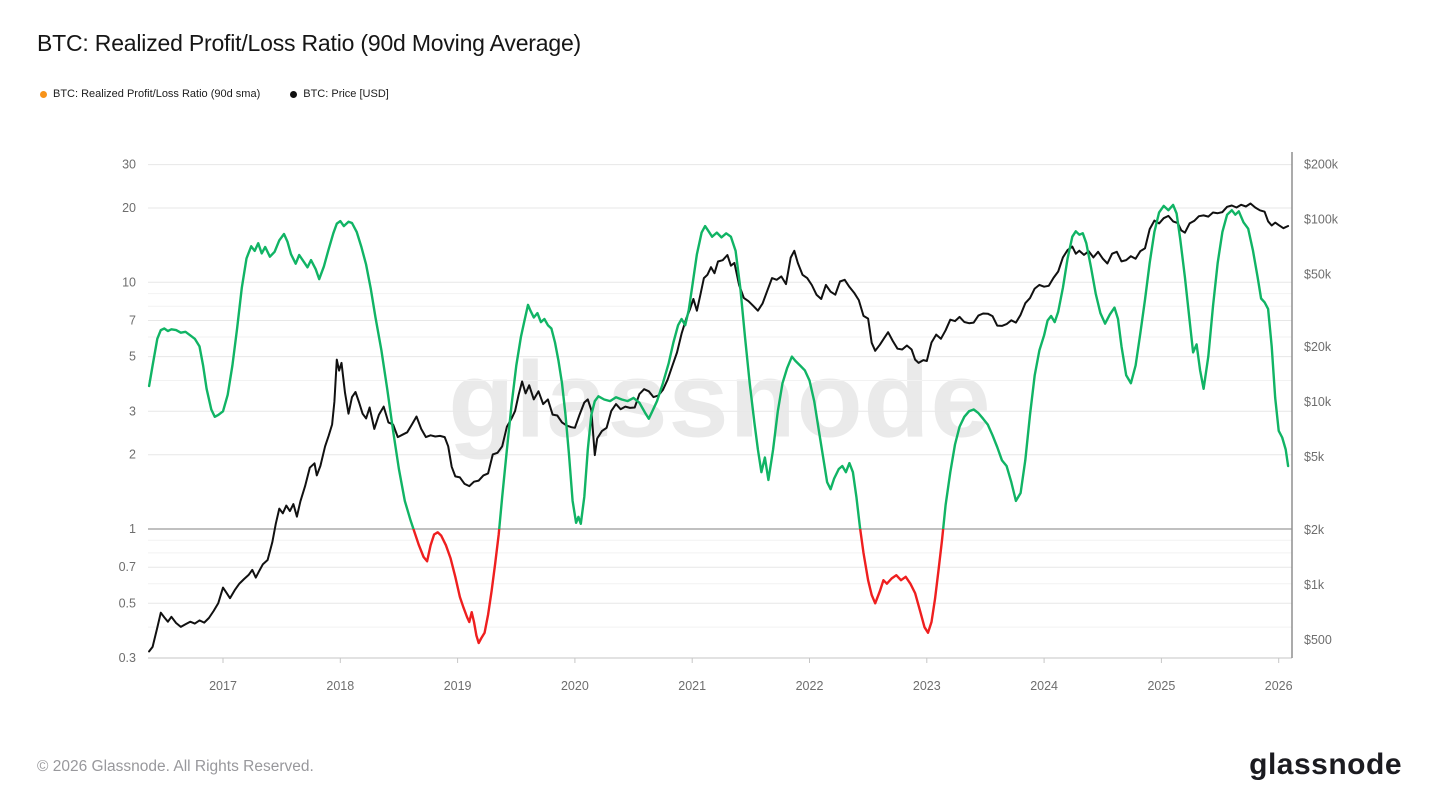 The image size is (1440, 810). Describe the element at coordinates (1321, 165) in the screenshot. I see `svg-text: $200k` at that location.